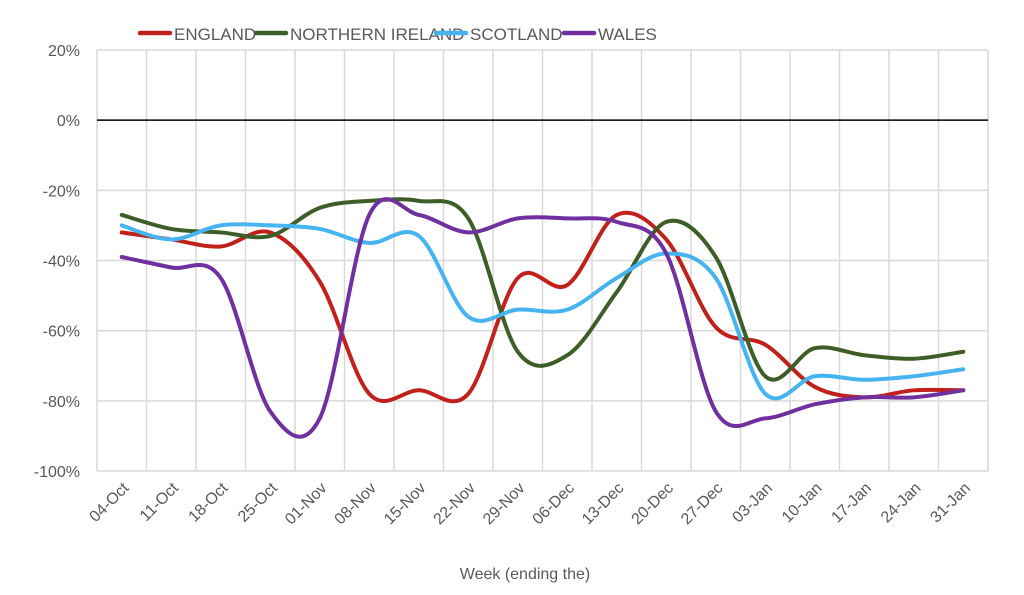 Image resolution: width=1024 pixels, height=595 pixels. I want to click on x-axis-title: Week (ending the), so click(525, 574).